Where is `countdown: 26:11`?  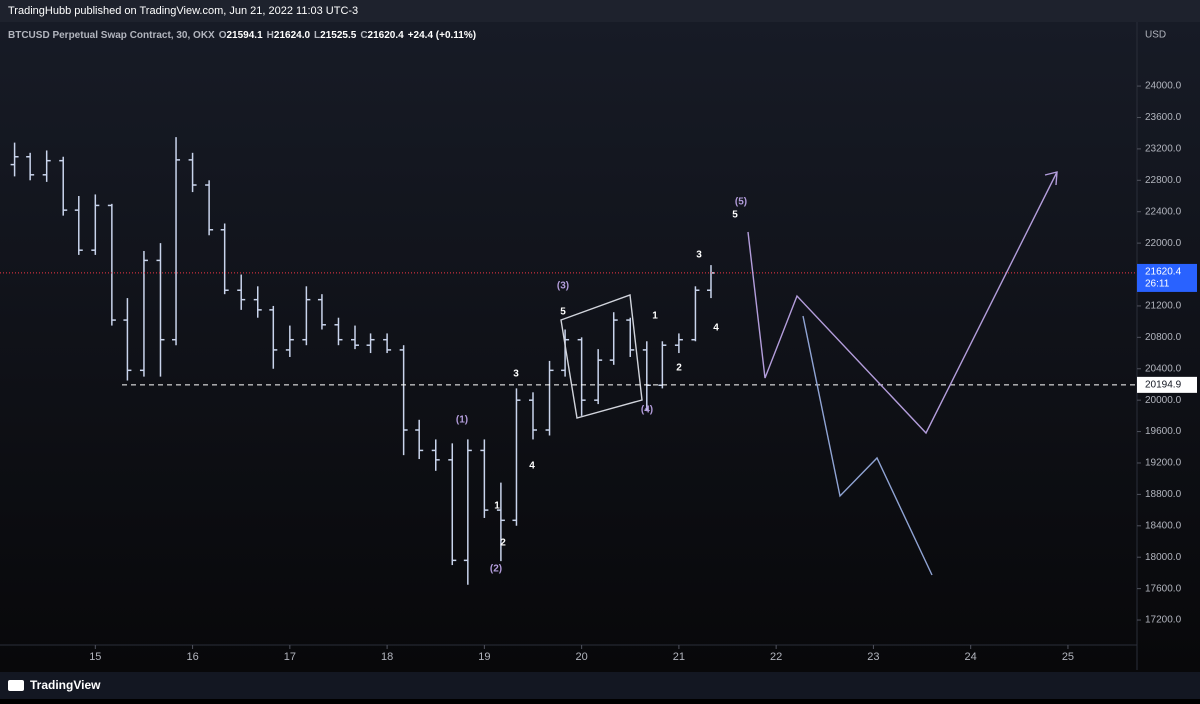 countdown: 26:11 is located at coordinates (1157, 284).